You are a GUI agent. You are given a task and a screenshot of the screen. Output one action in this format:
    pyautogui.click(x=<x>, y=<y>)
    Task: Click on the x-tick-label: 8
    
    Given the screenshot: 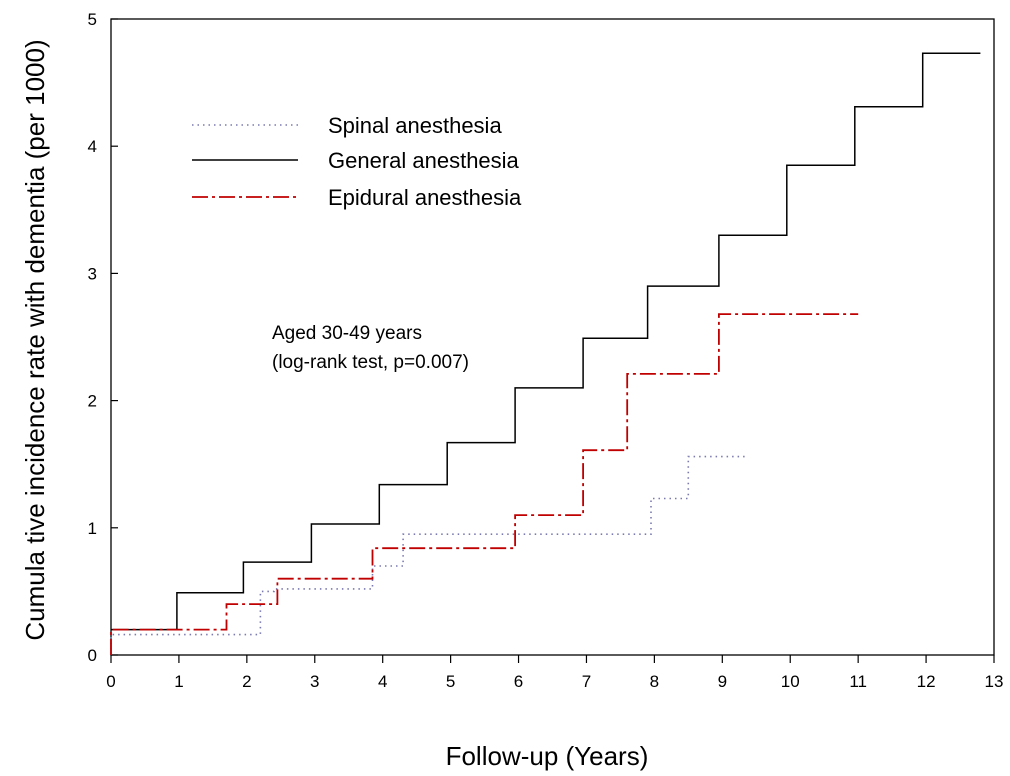 What is the action you would take?
    pyautogui.click(x=654, y=681)
    